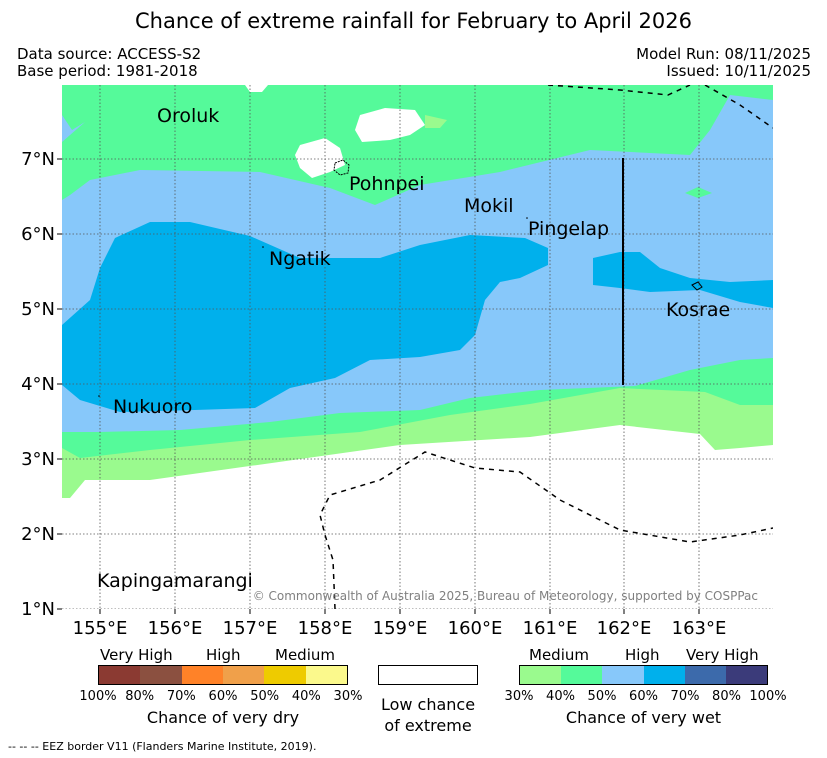  What do you see at coordinates (136, 655) in the screenshot?
I see `dry-group-very-high: Very High` at bounding box center [136, 655].